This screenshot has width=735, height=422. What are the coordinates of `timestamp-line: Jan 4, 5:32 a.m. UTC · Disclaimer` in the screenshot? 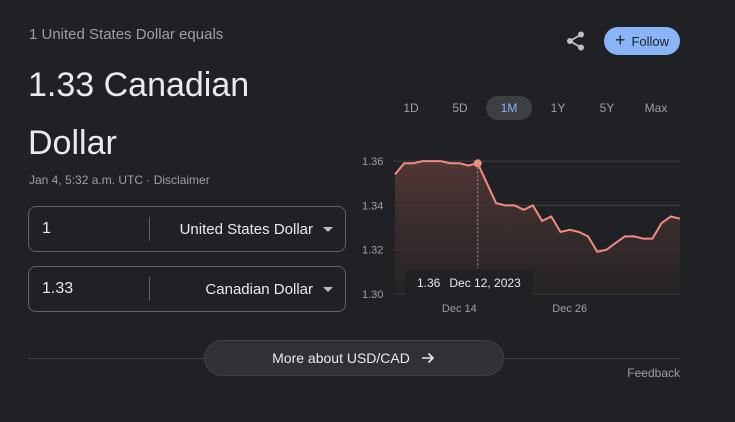 It's located at (119, 180).